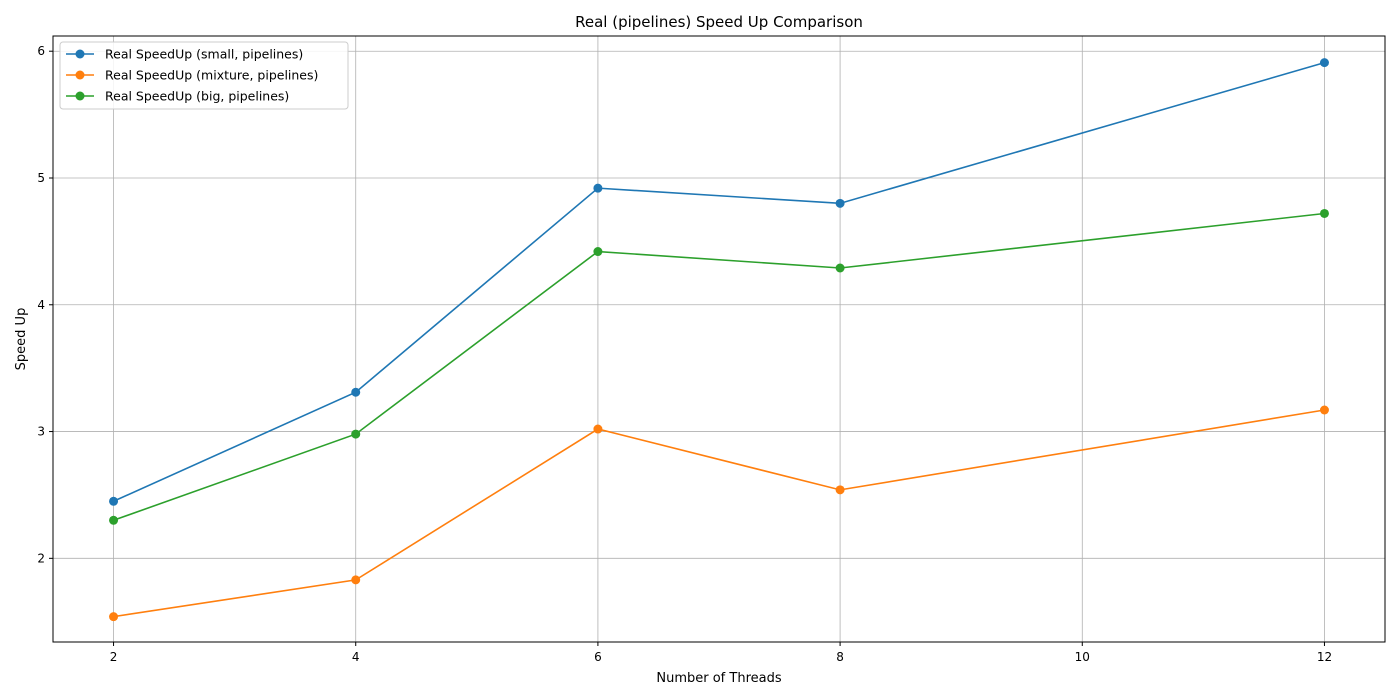 This screenshot has width=1400, height=700. What do you see at coordinates (41, 178) in the screenshot?
I see `y-tick-label: 5` at bounding box center [41, 178].